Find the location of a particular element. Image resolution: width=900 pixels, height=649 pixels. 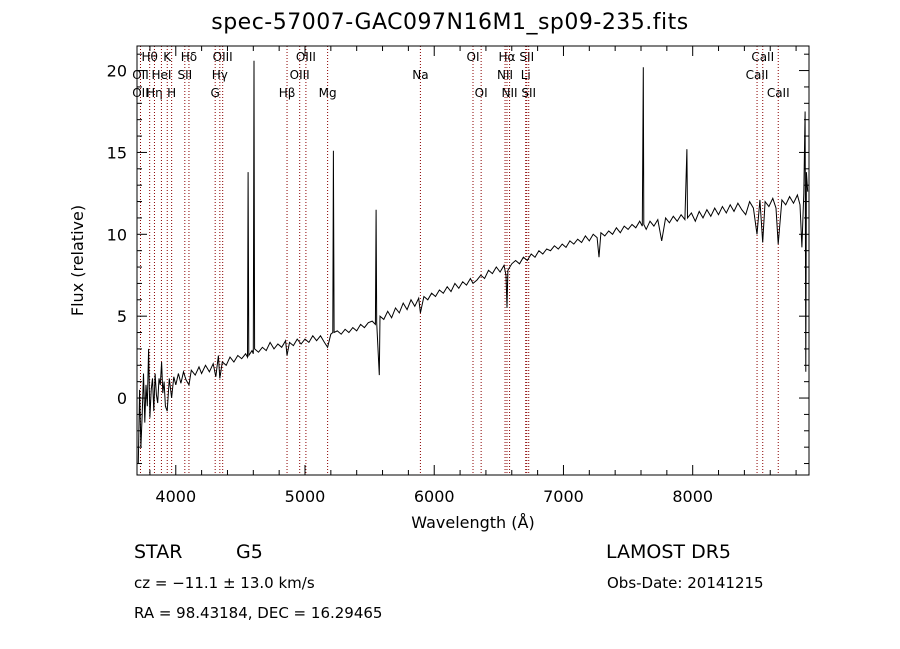

line-label-18: OI is located at coordinates (481, 93).